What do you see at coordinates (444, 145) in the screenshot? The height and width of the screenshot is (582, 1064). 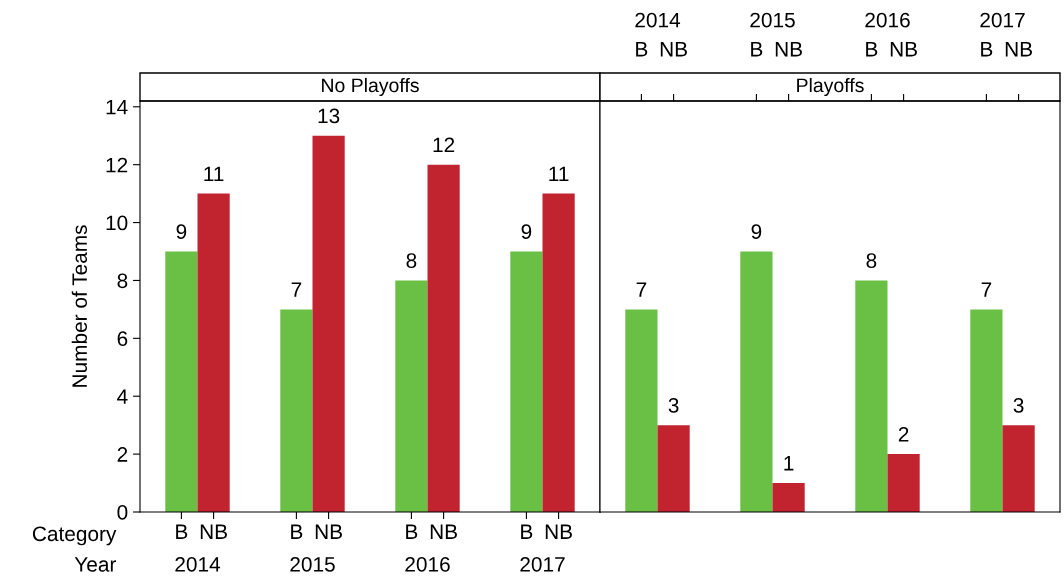 I see `data-label: 12` at bounding box center [444, 145].